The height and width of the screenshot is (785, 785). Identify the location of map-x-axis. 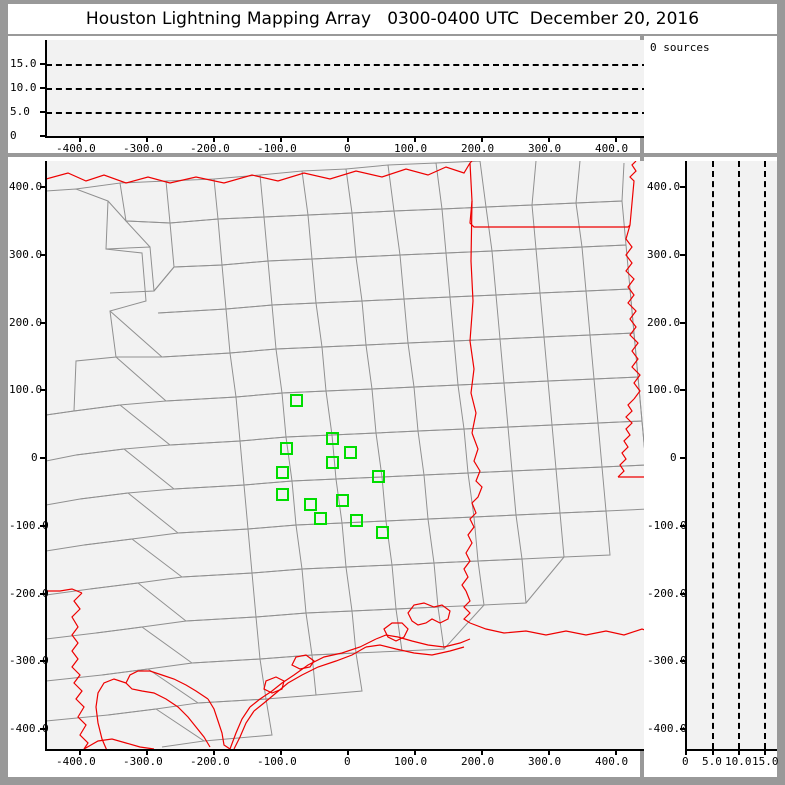
(346, 750).